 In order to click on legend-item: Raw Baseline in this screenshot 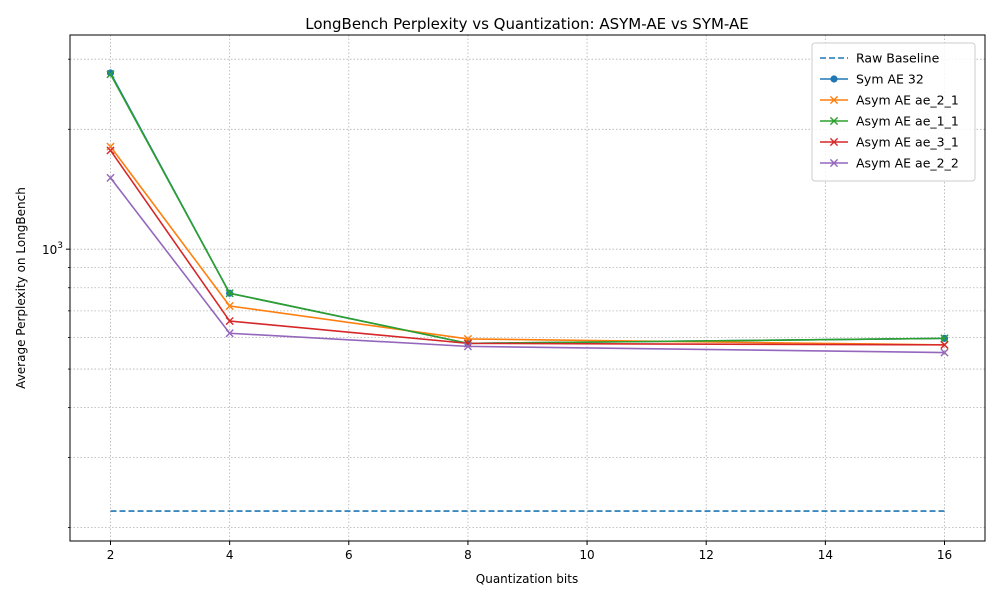, I will do `click(880, 58)`.